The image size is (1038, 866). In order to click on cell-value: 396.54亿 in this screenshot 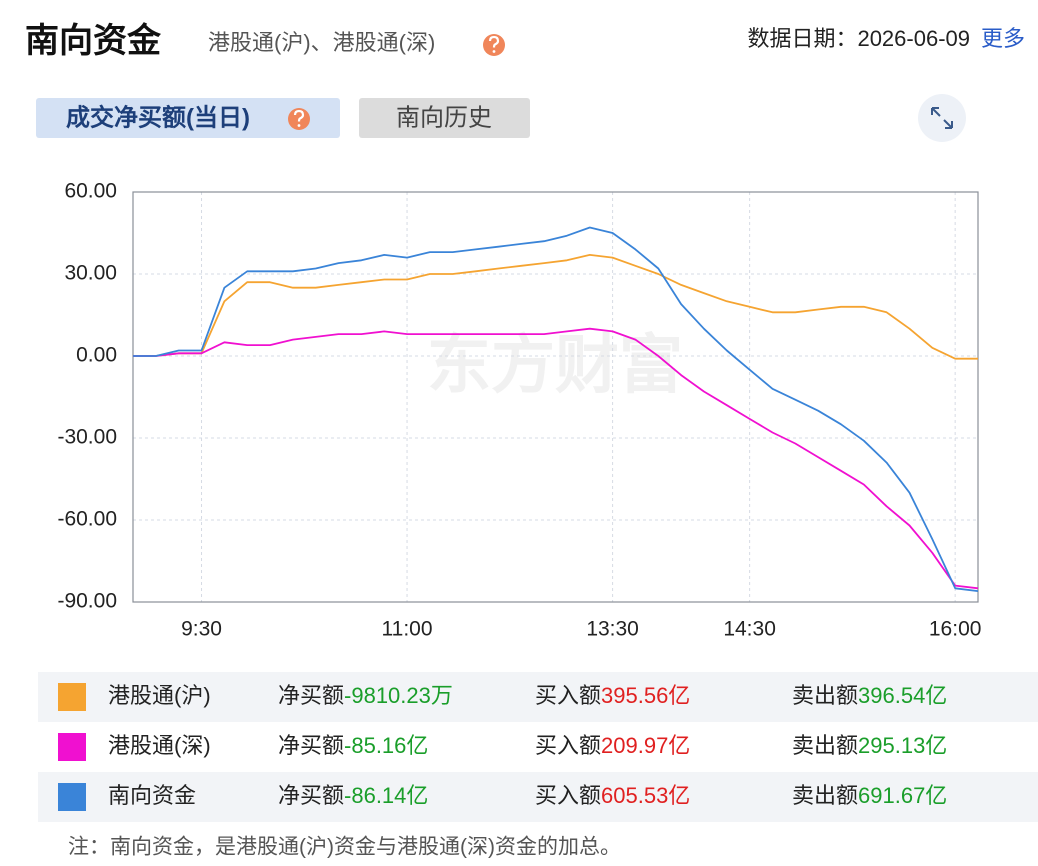, I will do `click(902, 695)`.